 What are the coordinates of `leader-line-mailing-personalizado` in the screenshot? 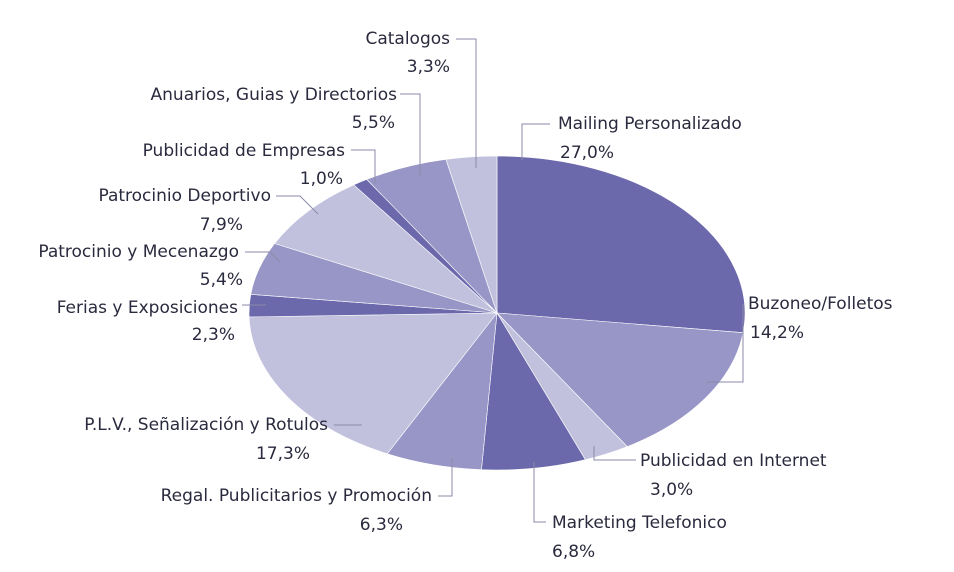 It's located at (535, 141).